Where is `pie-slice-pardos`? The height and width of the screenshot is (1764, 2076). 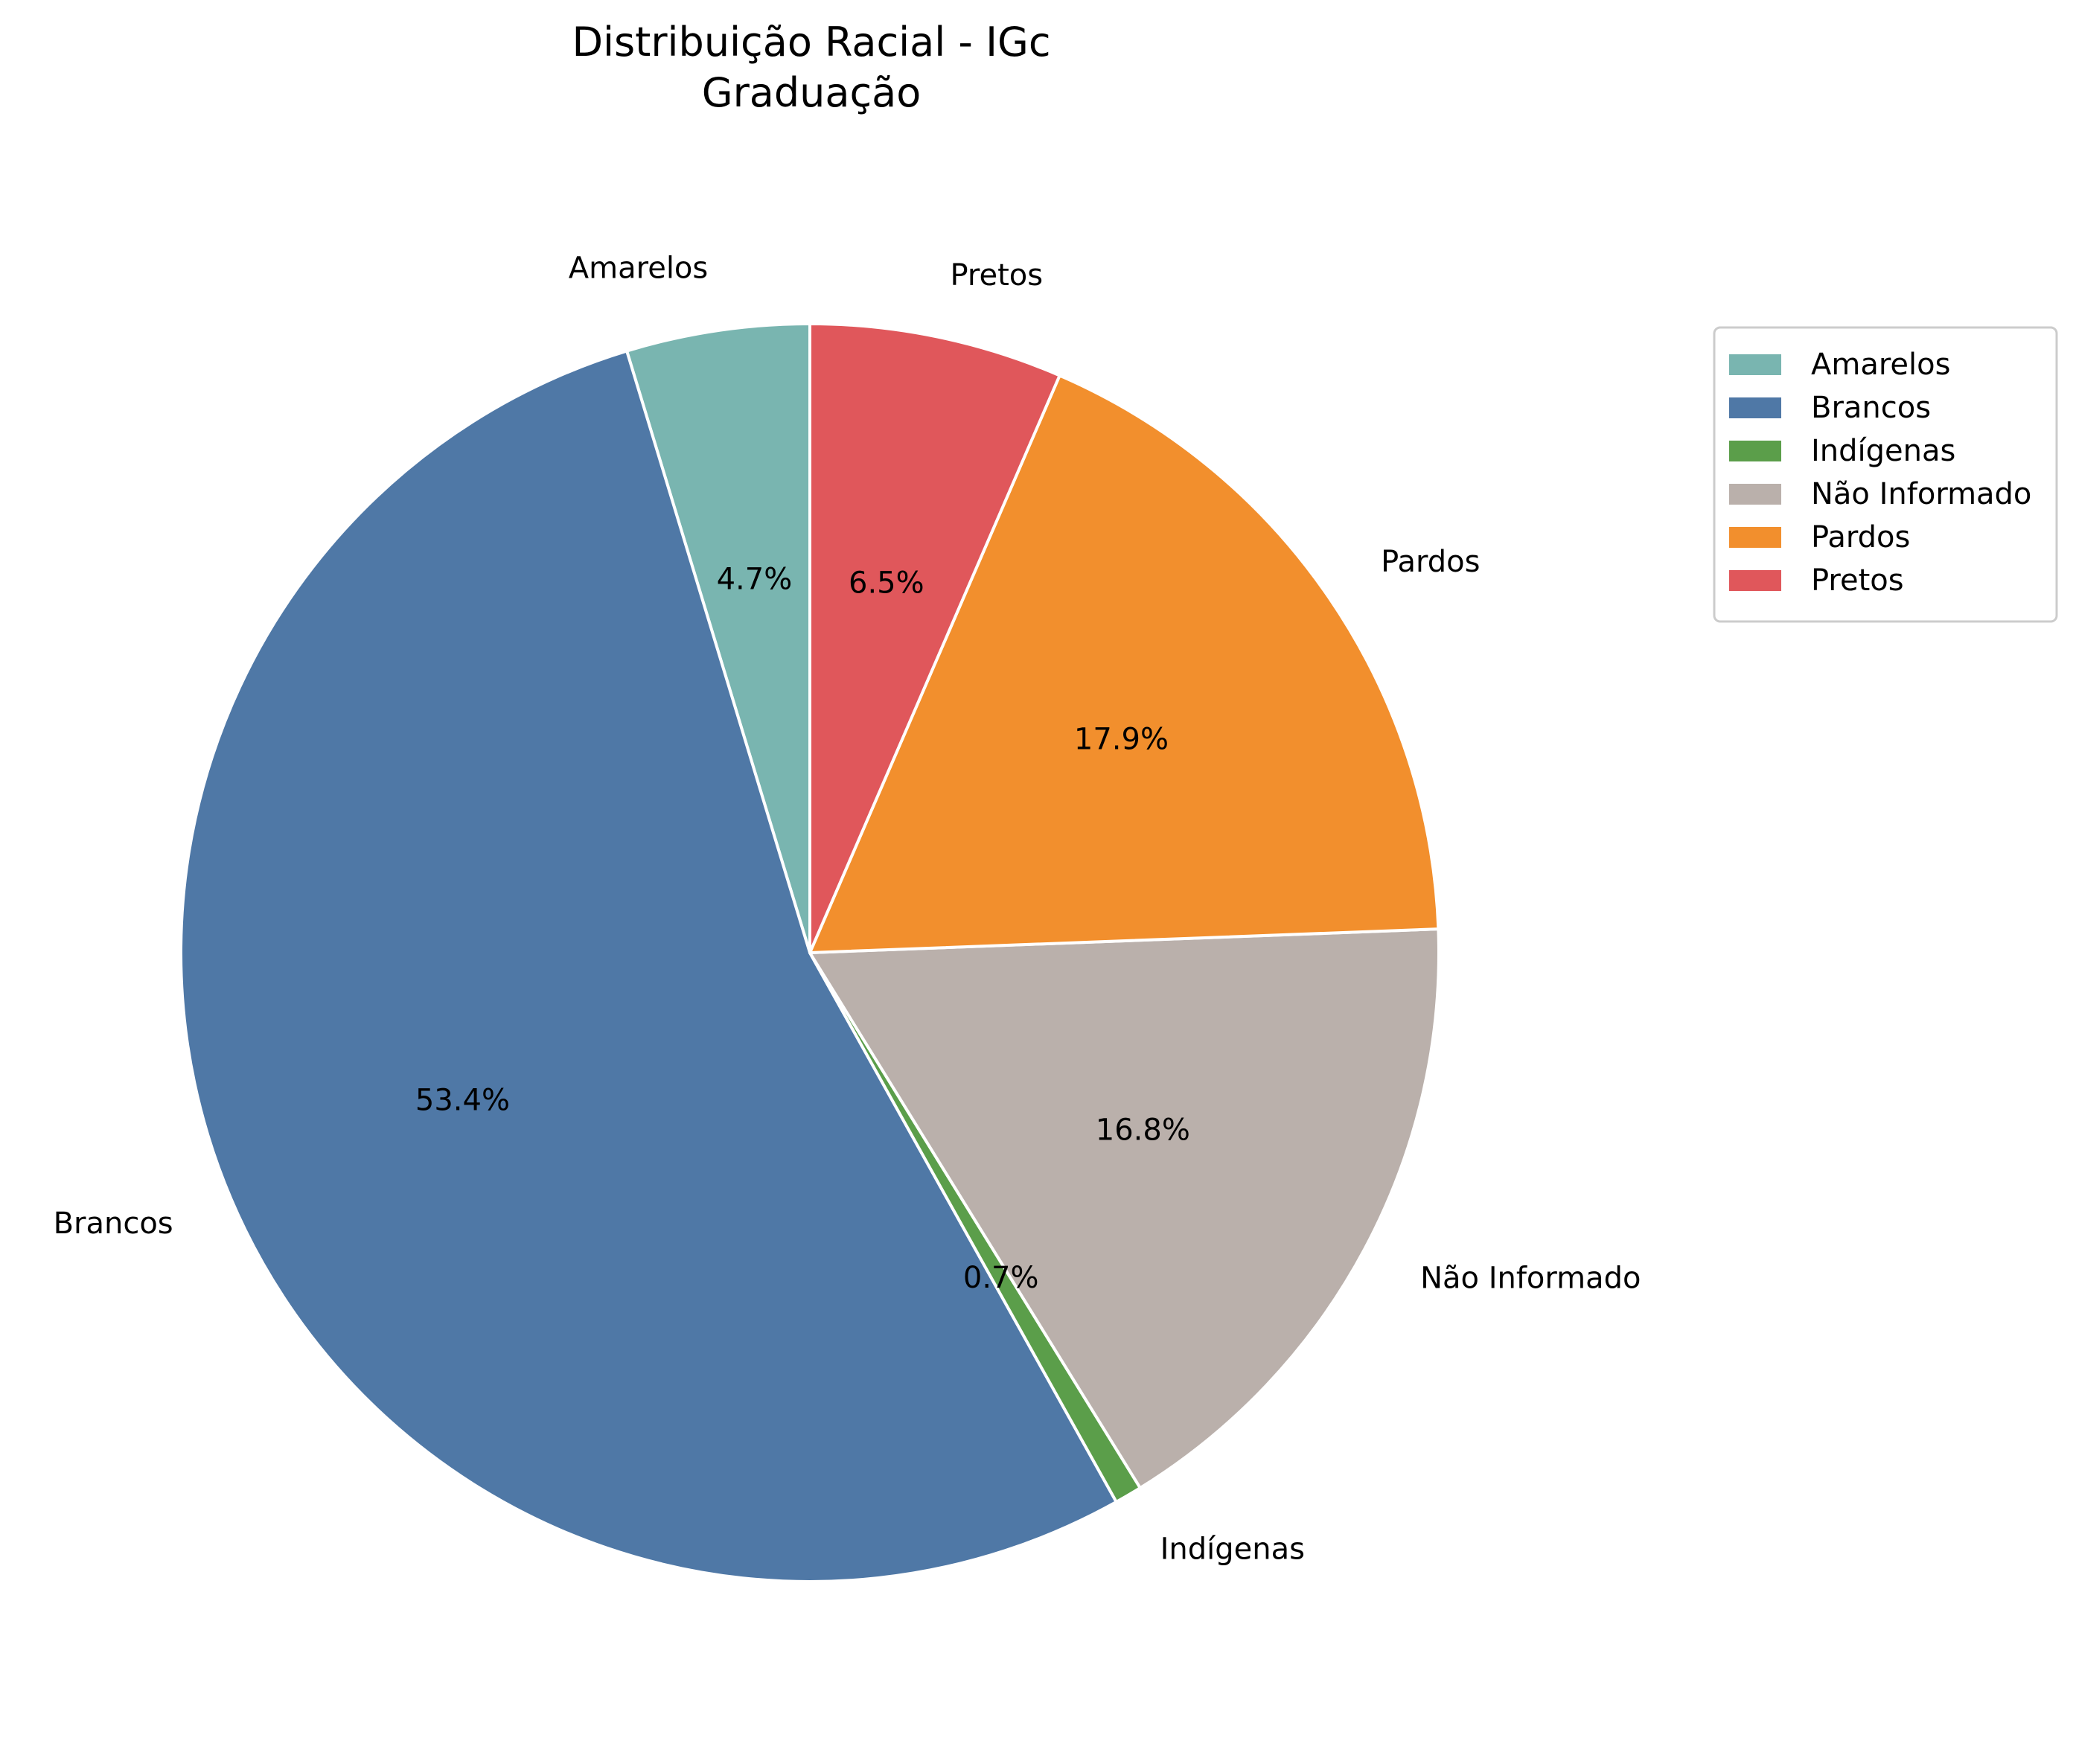
pie-slice-pardos is located at coordinates (1124, 664).